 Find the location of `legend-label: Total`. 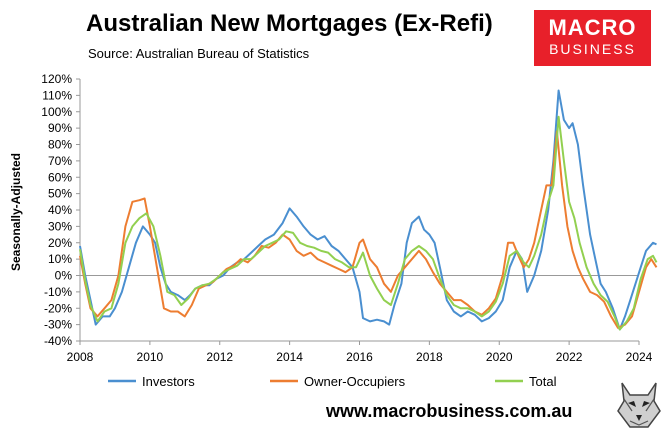

legend-label: Total is located at coordinates (543, 381).